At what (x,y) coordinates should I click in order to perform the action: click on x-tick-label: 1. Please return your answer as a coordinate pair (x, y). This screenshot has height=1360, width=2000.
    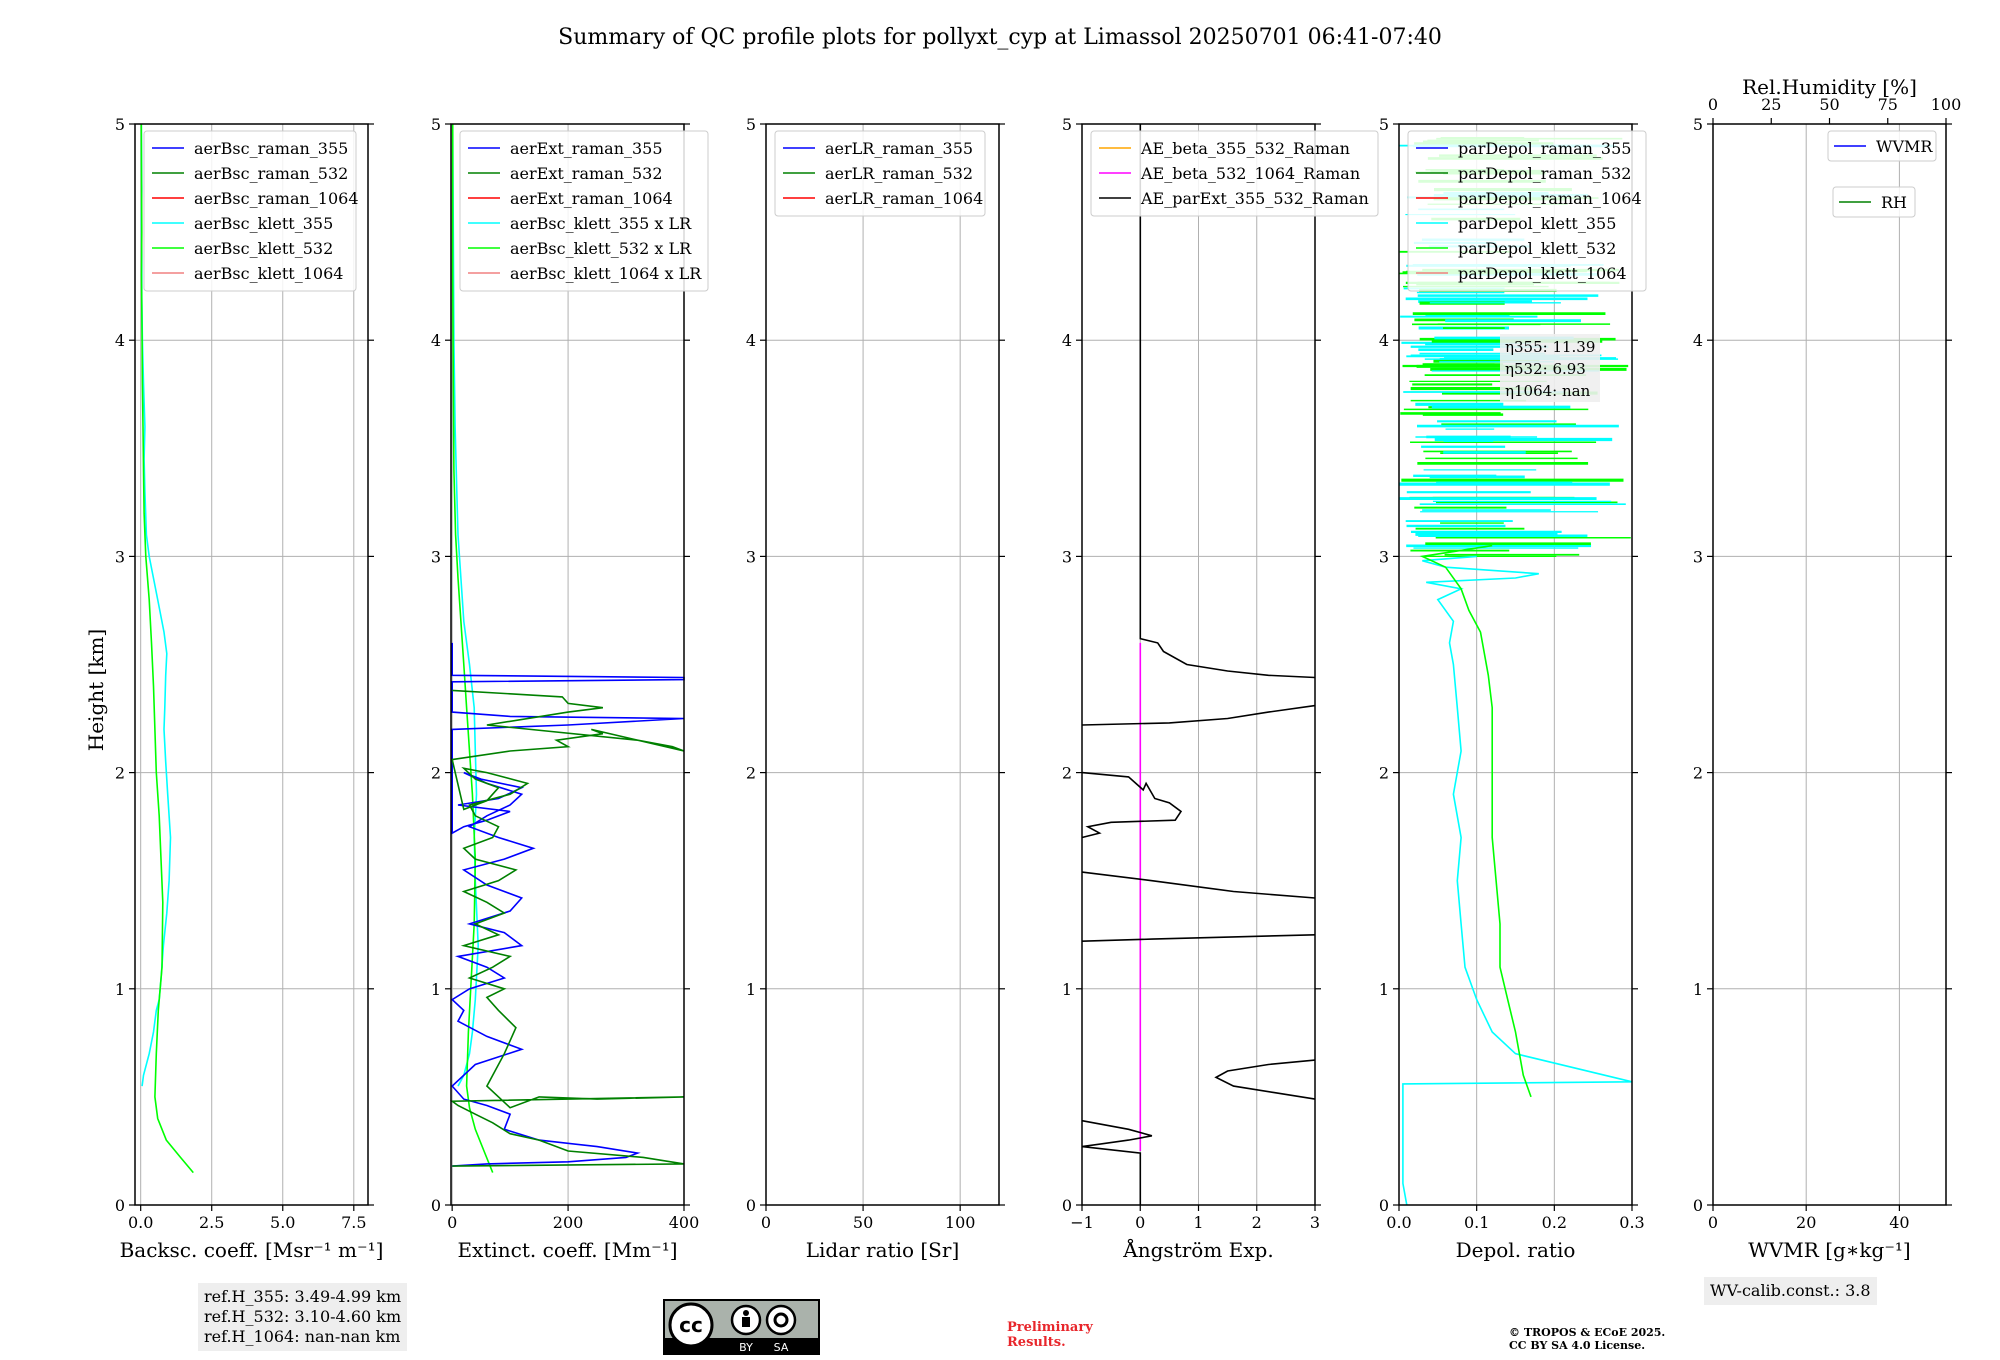
    Looking at the image, I should click on (1198, 1222).